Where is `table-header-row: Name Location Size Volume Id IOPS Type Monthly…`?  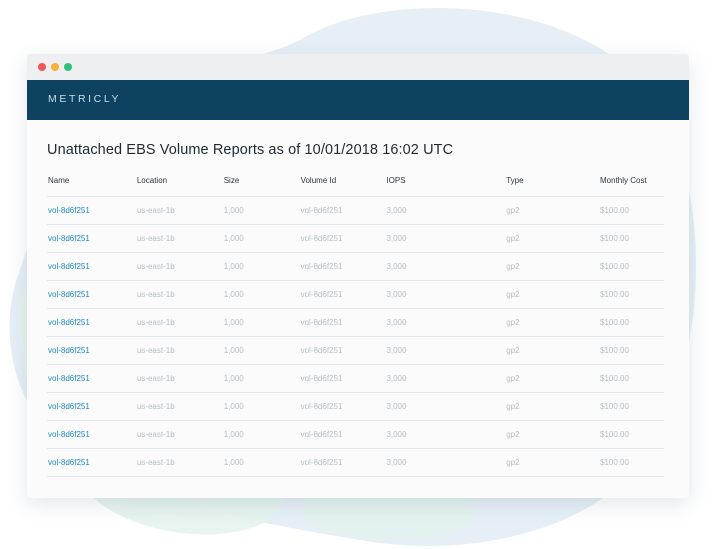
table-header-row: Name Location Size Volume Id IOPS Type Monthly… is located at coordinates (355, 185).